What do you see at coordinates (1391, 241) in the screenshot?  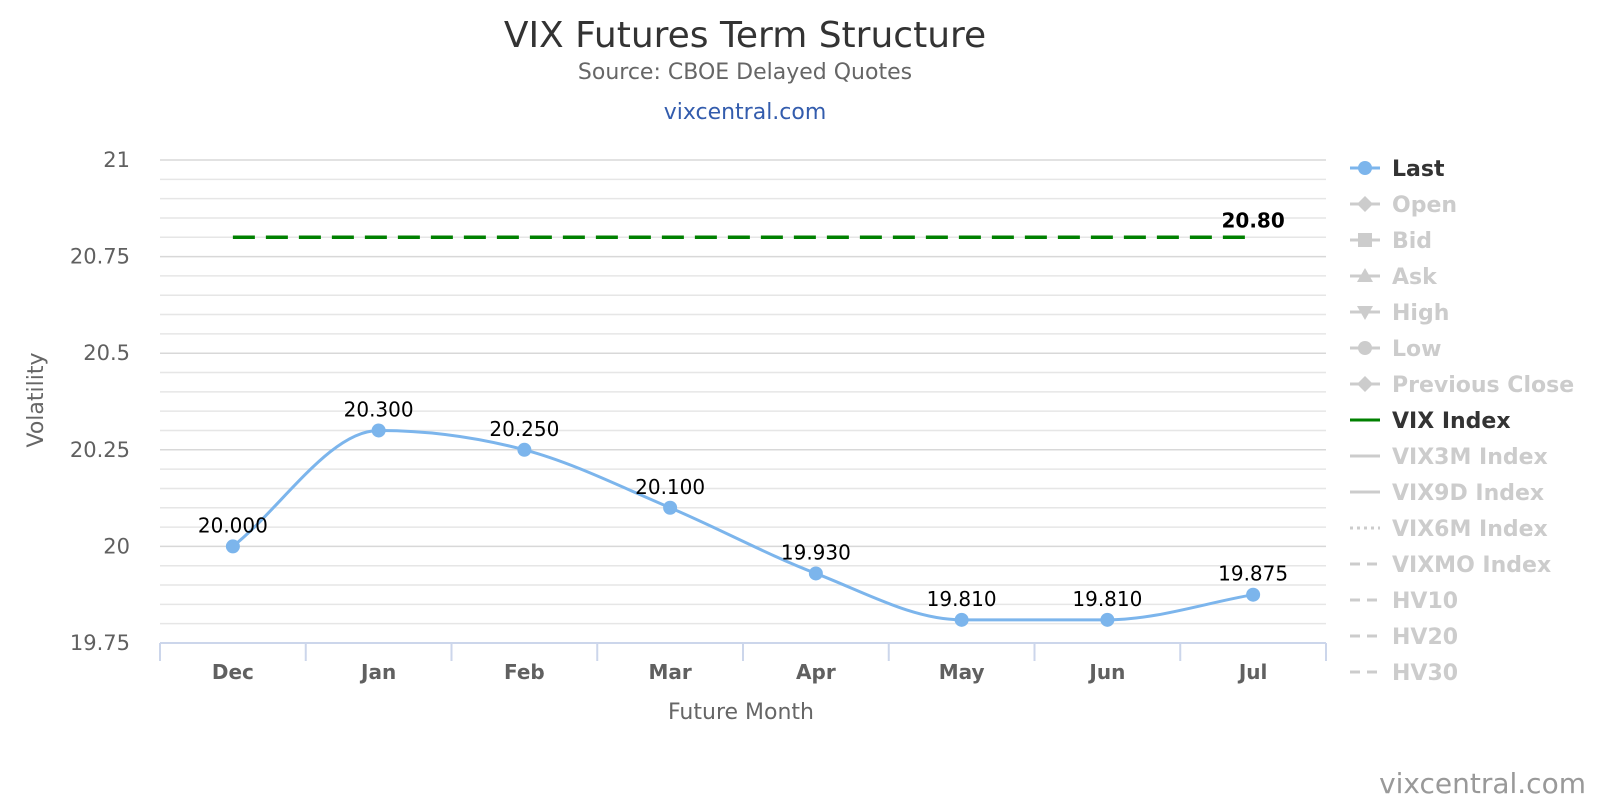 I see `legend-item: Bid` at bounding box center [1391, 241].